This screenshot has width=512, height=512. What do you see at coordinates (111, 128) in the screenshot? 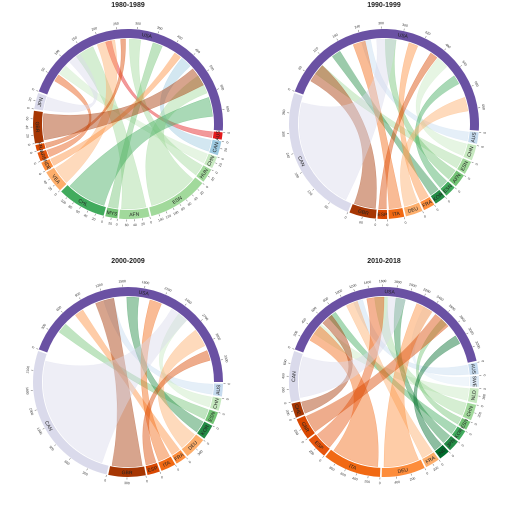
I see `ribbon-afn` at bounding box center [111, 128].